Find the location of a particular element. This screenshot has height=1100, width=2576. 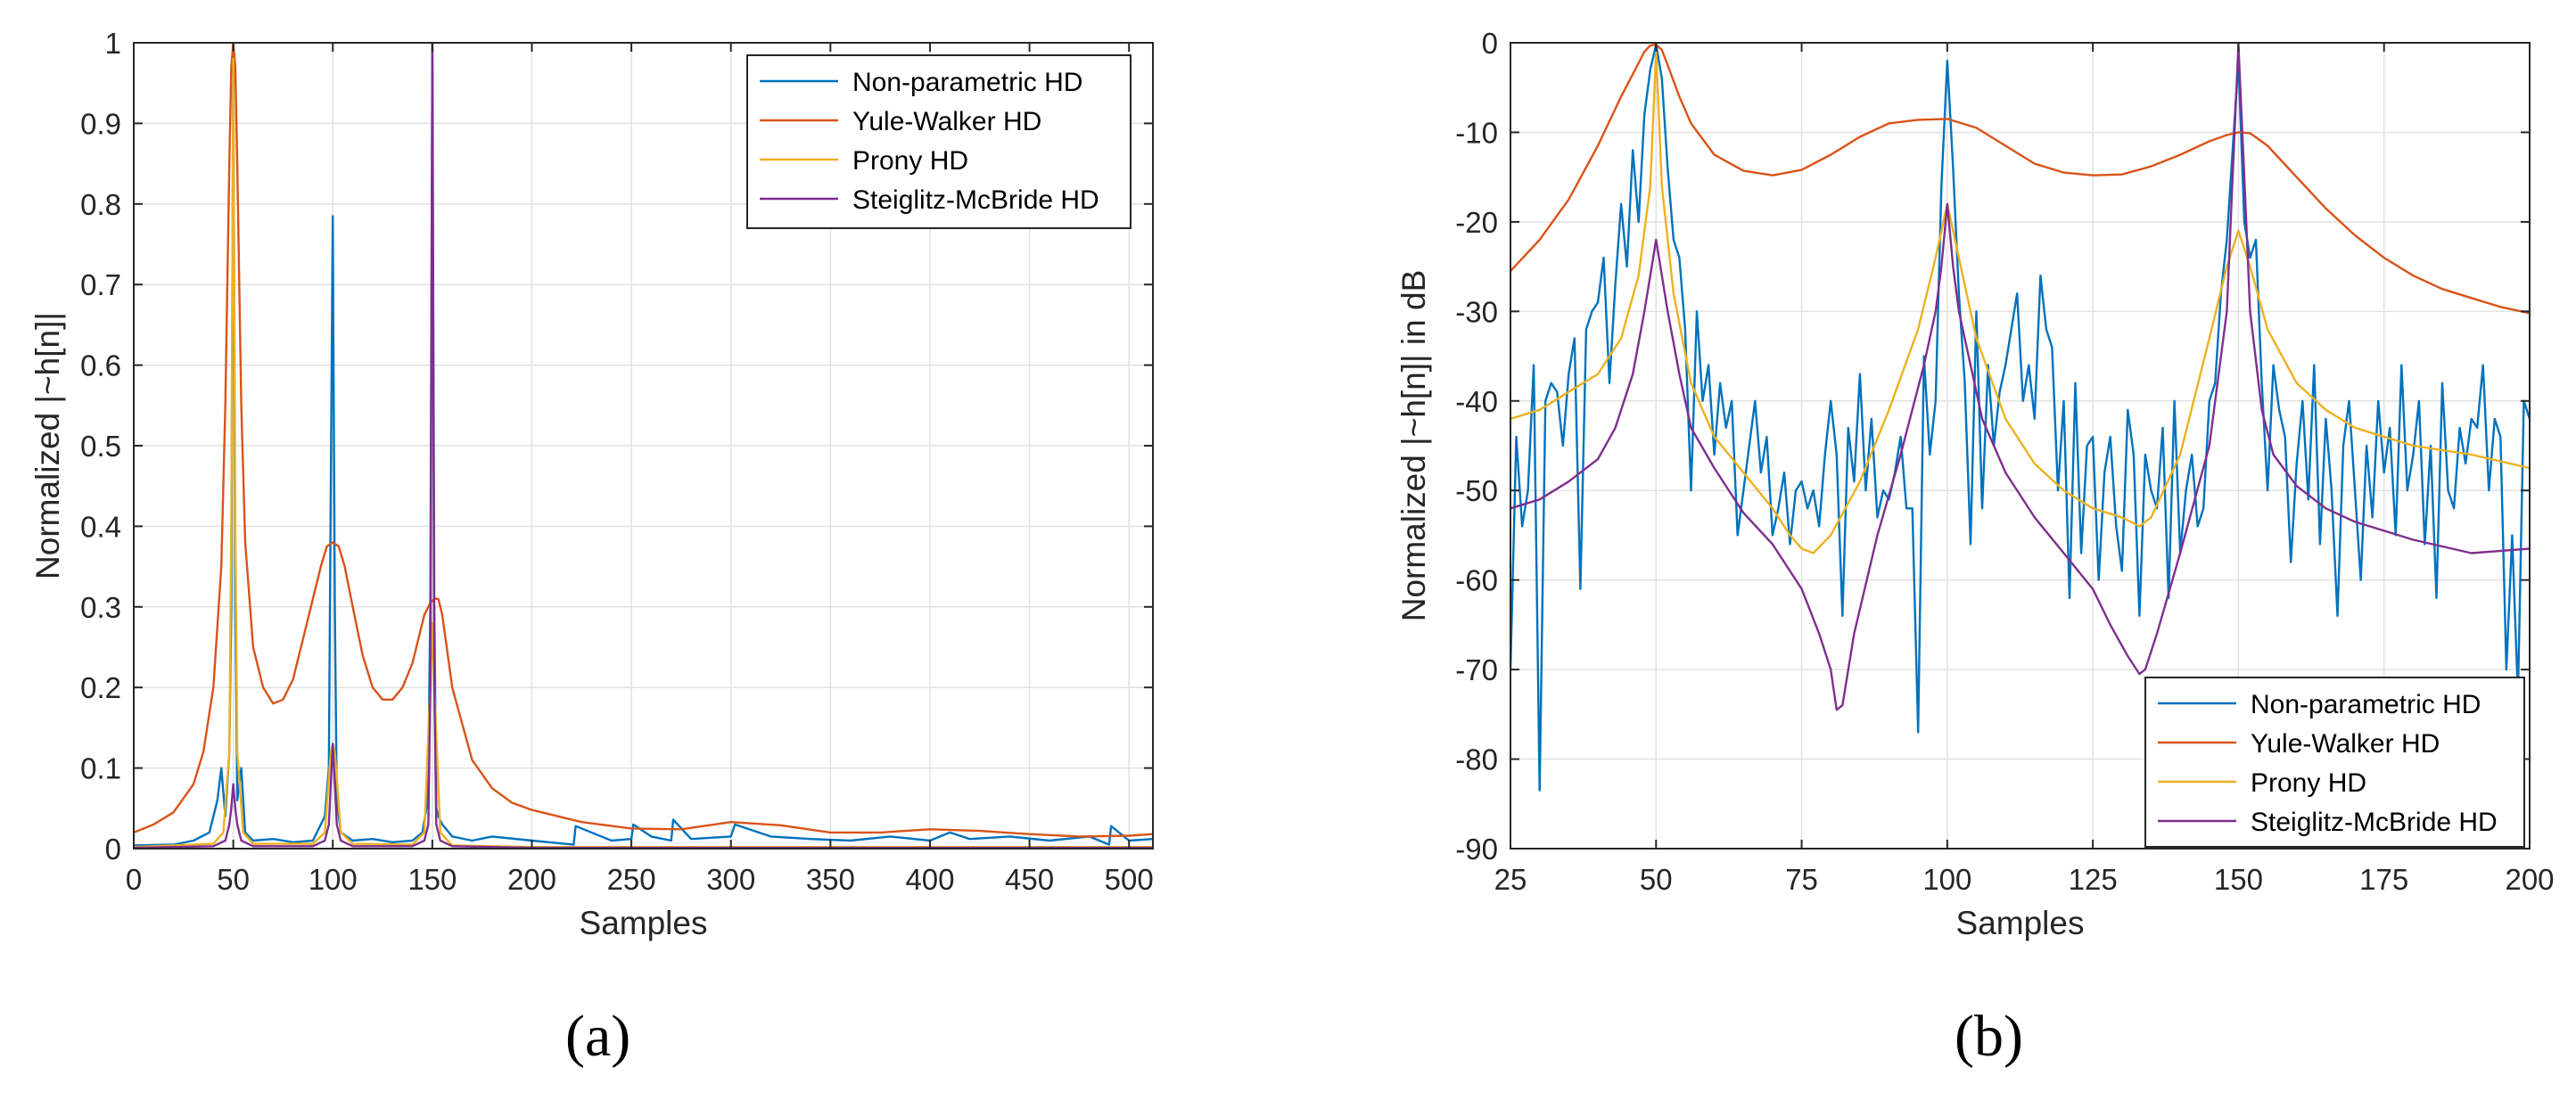

x-tick-label: 500 is located at coordinates (1129, 879).